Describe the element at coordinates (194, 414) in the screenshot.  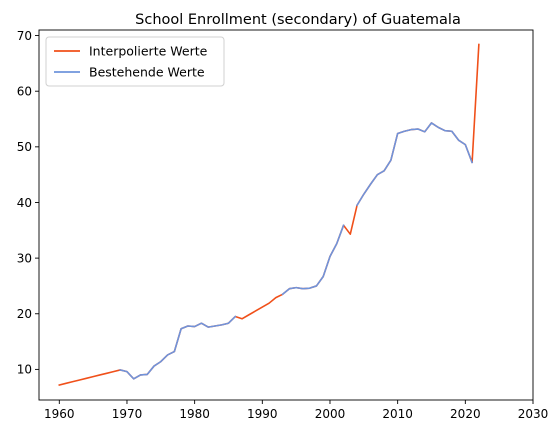
I see `x-tick-label: 1980` at that location.